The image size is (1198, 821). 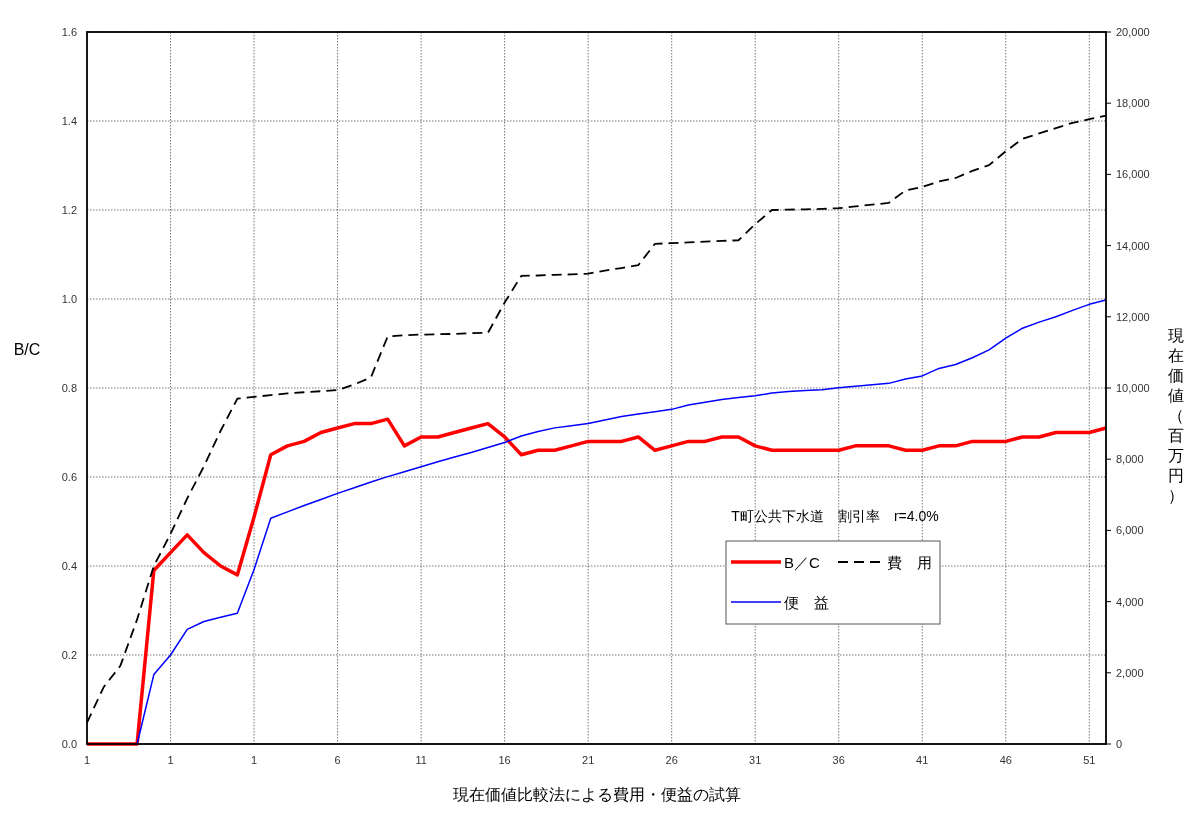 What do you see at coordinates (1119, 744) in the screenshot?
I see `y2-tick-label: 0` at bounding box center [1119, 744].